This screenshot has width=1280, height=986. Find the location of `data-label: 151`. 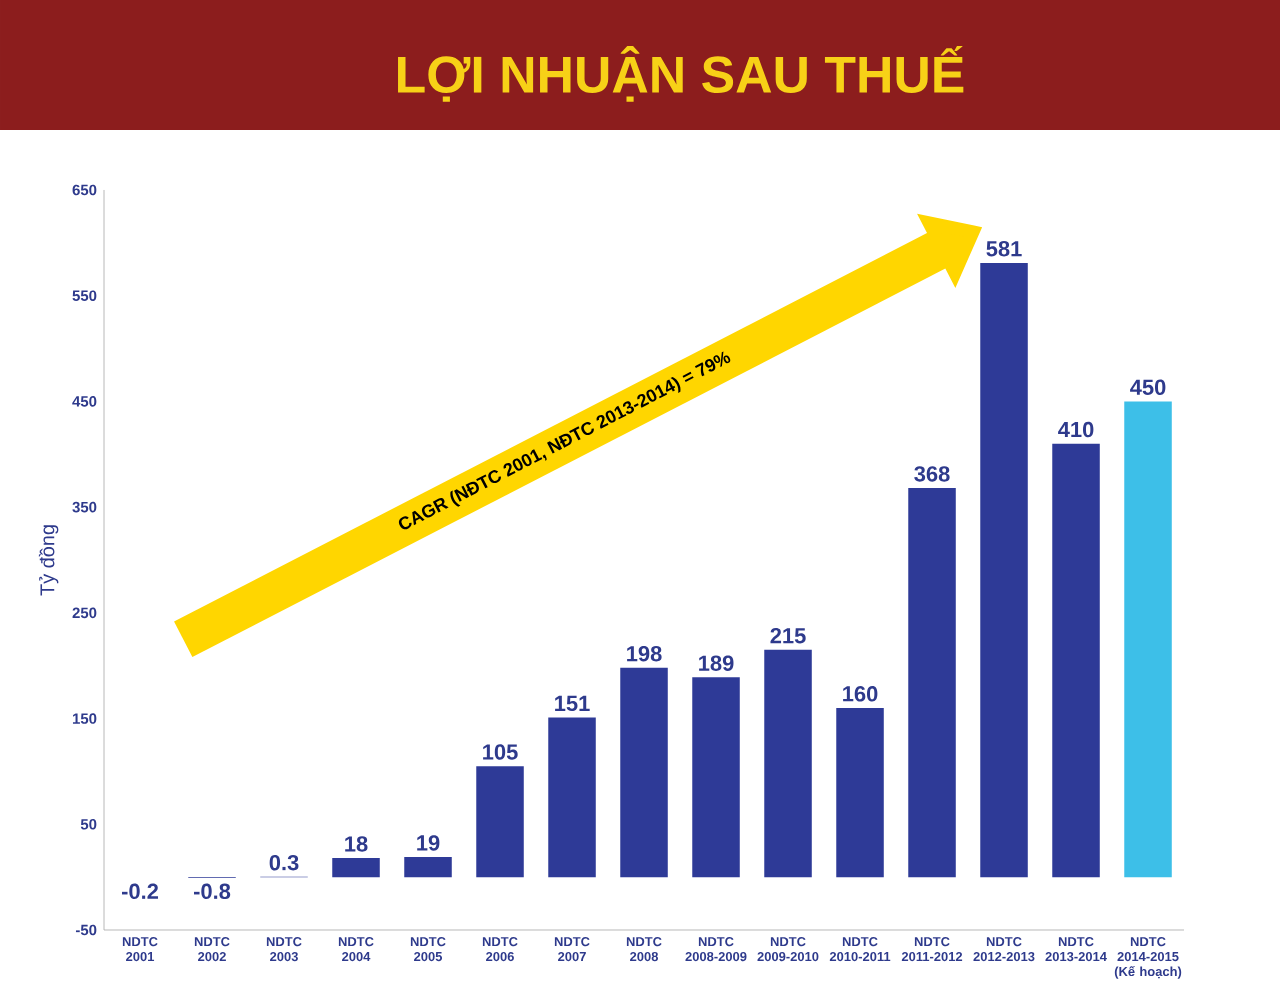

data-label: 151 is located at coordinates (572, 704).